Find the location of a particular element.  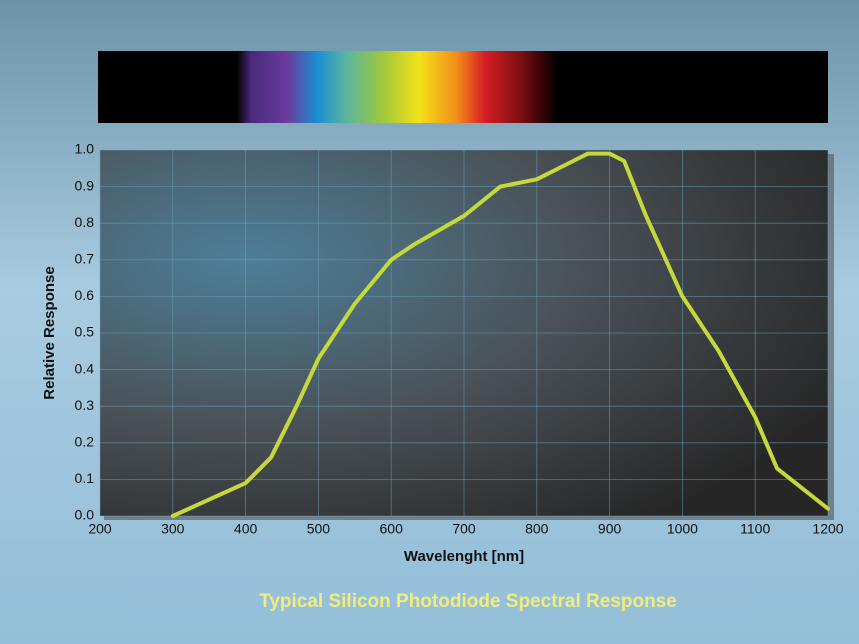

x-tick-label: 400 is located at coordinates (246, 529).